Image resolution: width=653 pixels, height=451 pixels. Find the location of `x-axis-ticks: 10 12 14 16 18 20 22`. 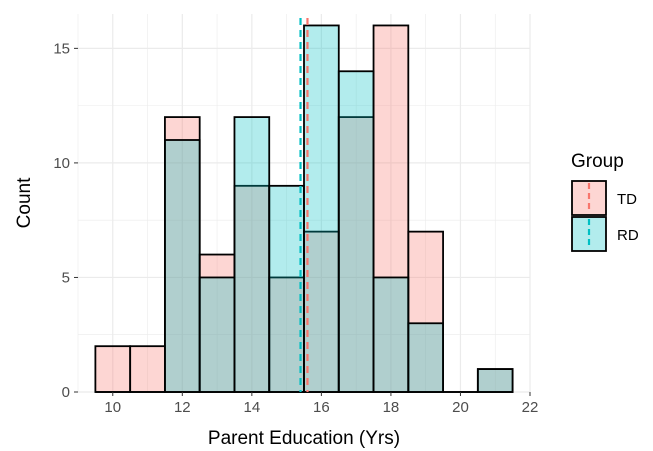

x-axis-ticks: 10 12 14 16 18 20 22 is located at coordinates (321, 404).